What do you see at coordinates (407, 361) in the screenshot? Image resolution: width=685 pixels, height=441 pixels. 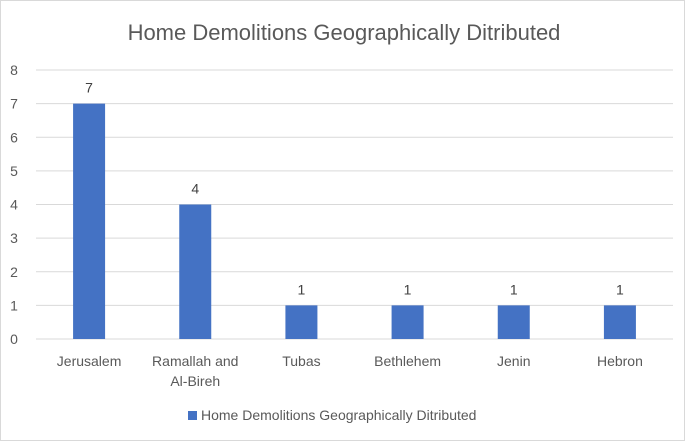 I see `x-tick-label: Bethlehem` at bounding box center [407, 361].